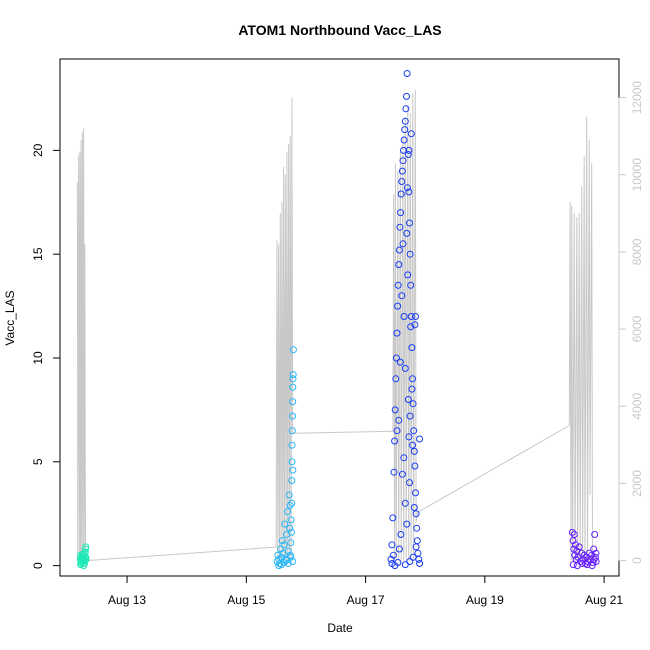 Image resolution: width=650 pixels, height=650 pixels. Describe the element at coordinates (340, 628) in the screenshot. I see `x-axis-label: Date` at that location.